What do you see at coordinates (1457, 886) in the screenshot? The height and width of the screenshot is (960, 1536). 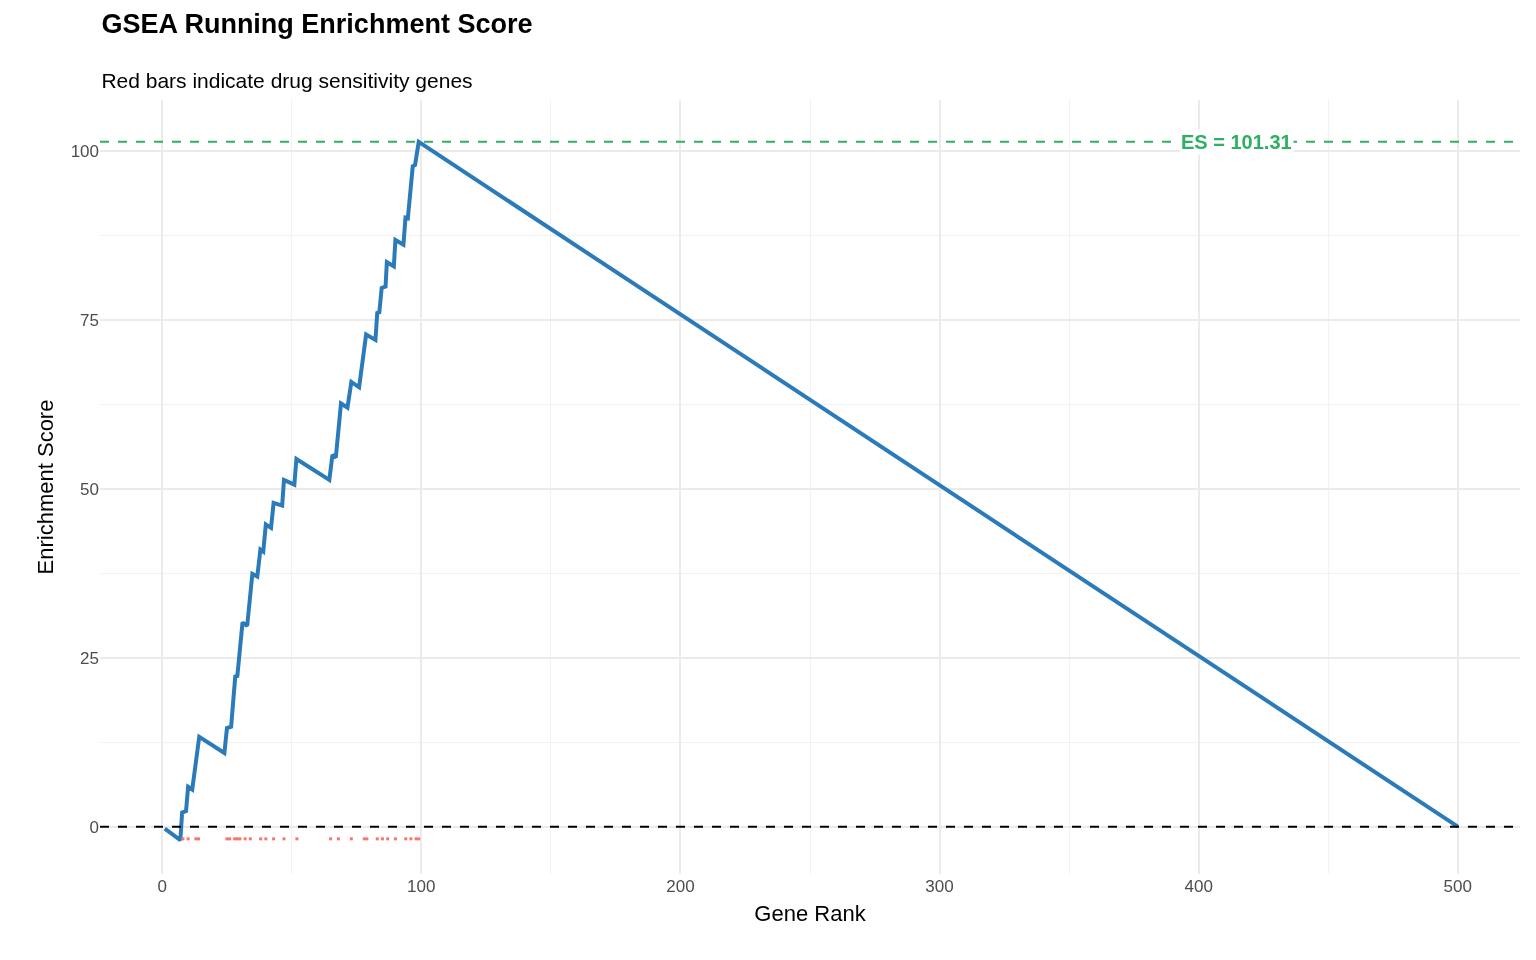 I see `x-tick-label: 500` at bounding box center [1457, 886].